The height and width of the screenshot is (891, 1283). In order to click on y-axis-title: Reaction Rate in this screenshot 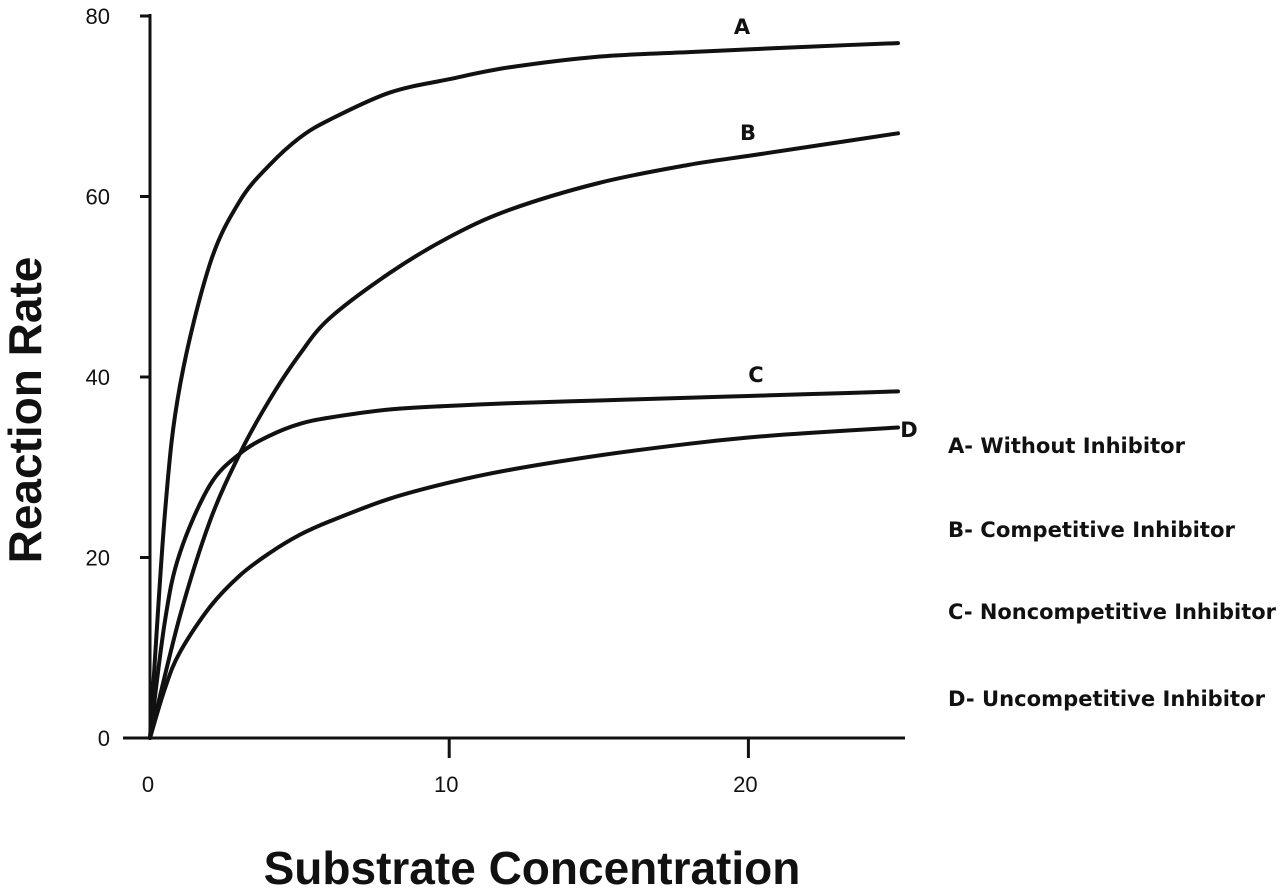, I will do `click(25, 410)`.